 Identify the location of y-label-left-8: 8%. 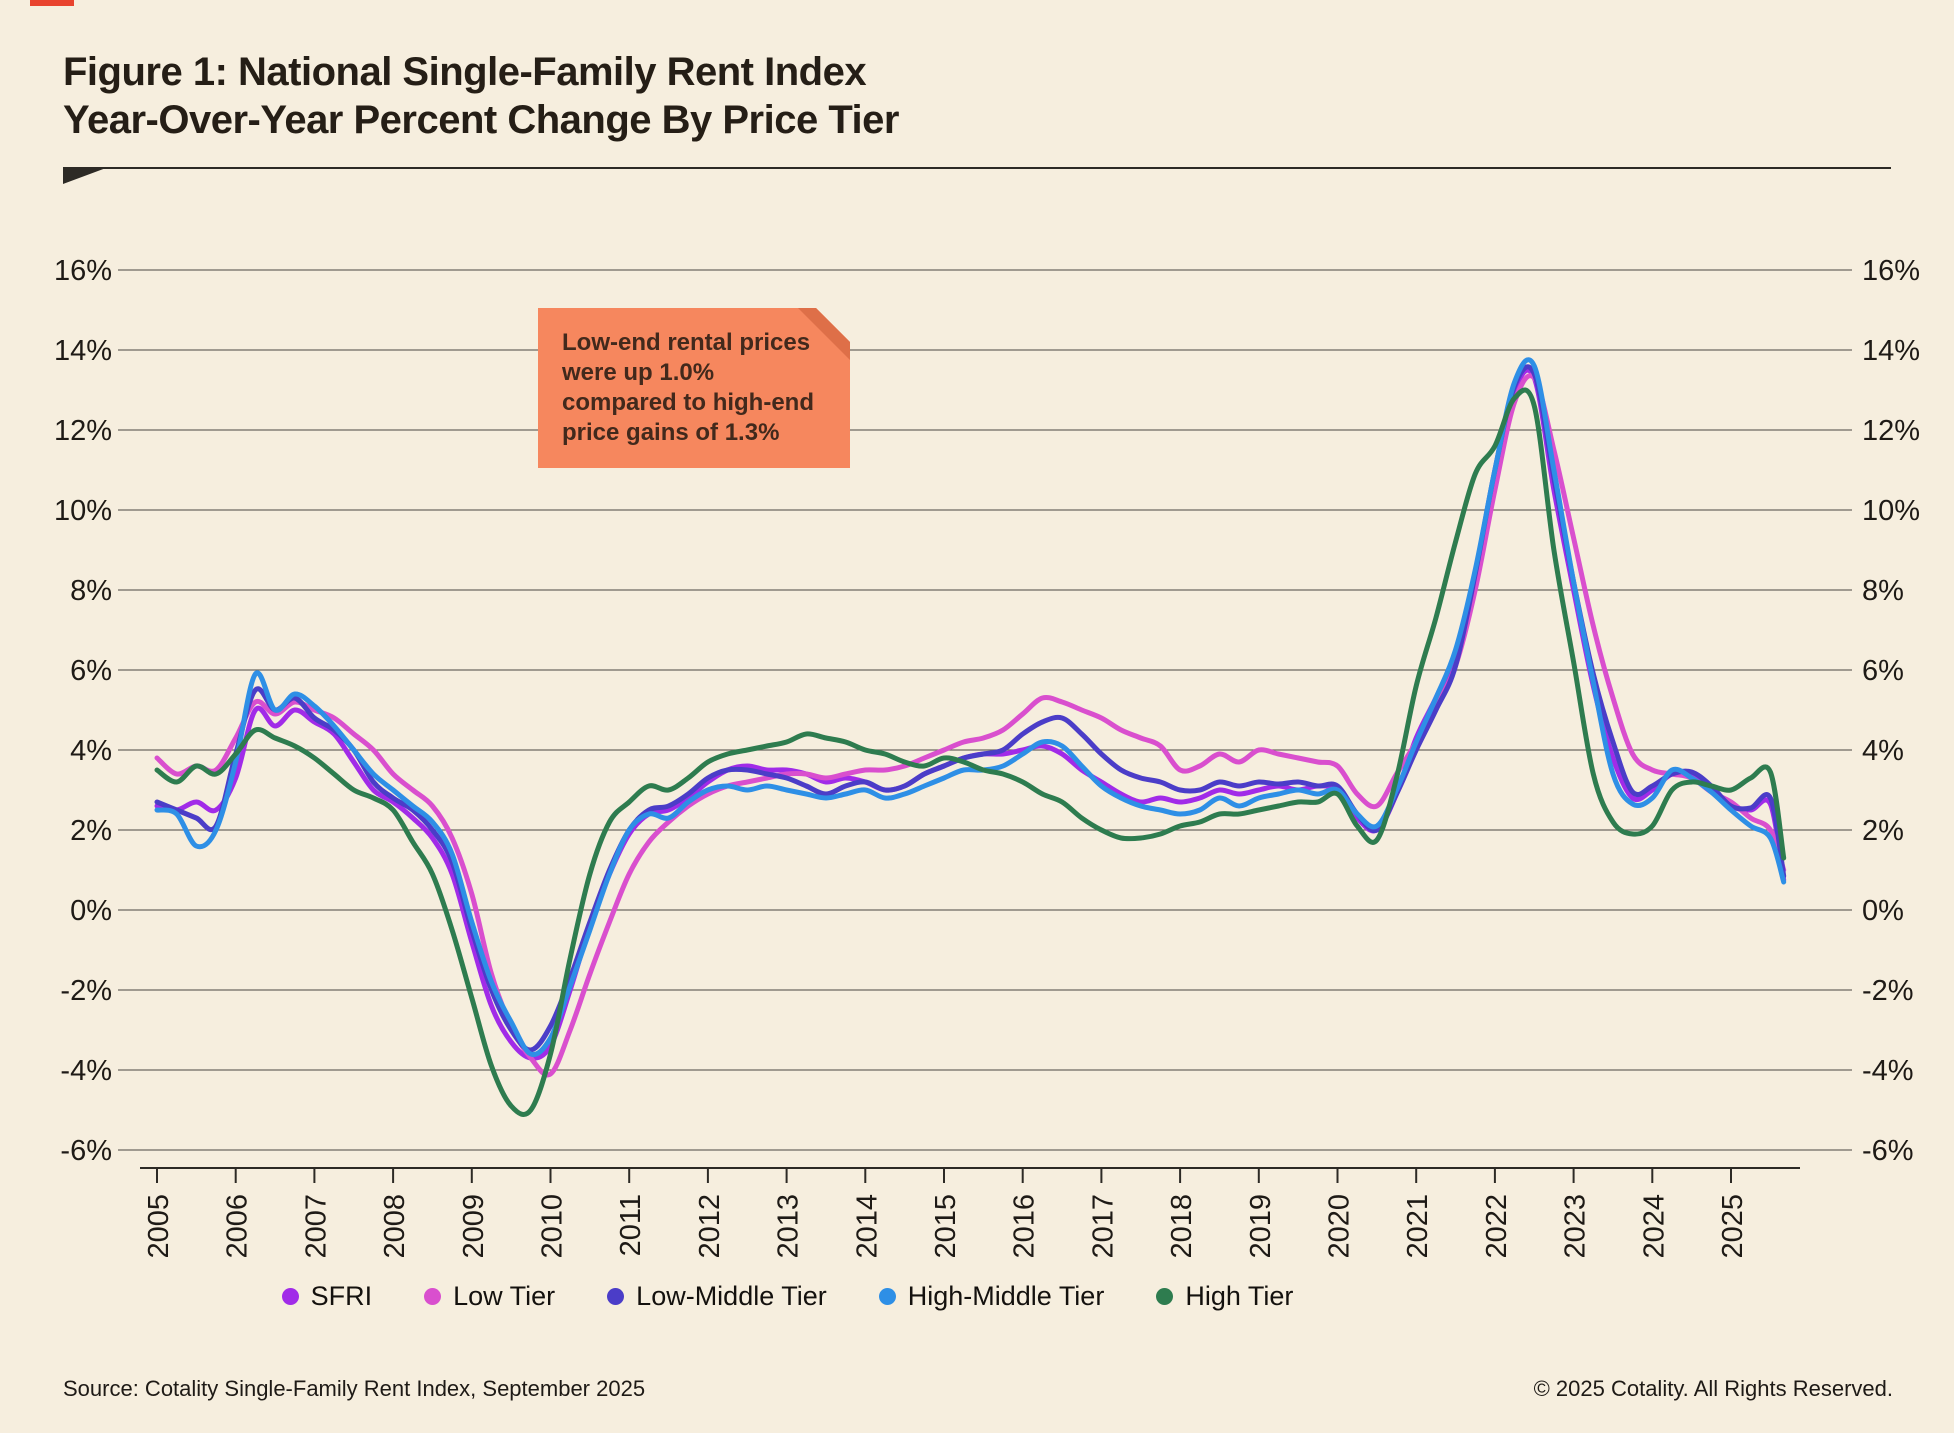
(91, 591).